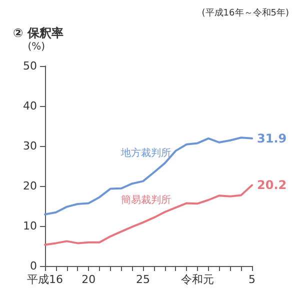 This screenshot has width=300, height=300. Describe the element at coordinates (33, 266) in the screenshot. I see `y-tick-label: 0` at that location.